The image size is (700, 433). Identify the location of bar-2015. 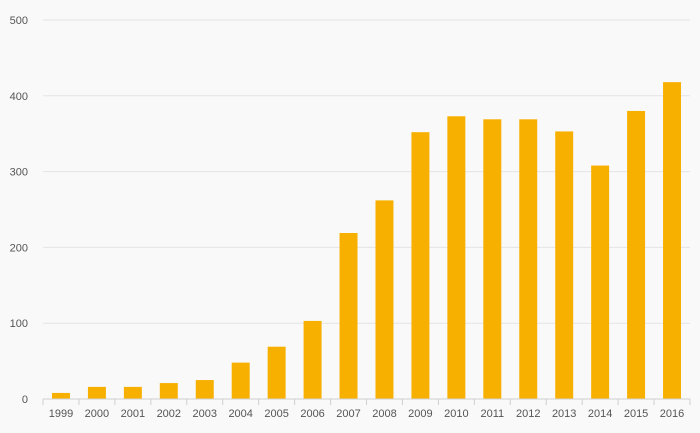
(636, 255).